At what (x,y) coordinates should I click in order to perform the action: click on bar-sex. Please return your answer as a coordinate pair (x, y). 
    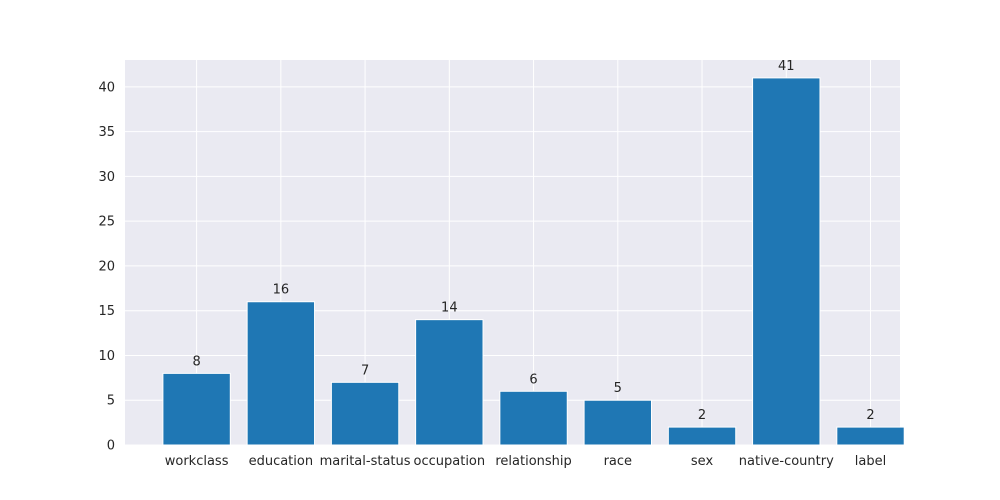
    Looking at the image, I should click on (702, 436).